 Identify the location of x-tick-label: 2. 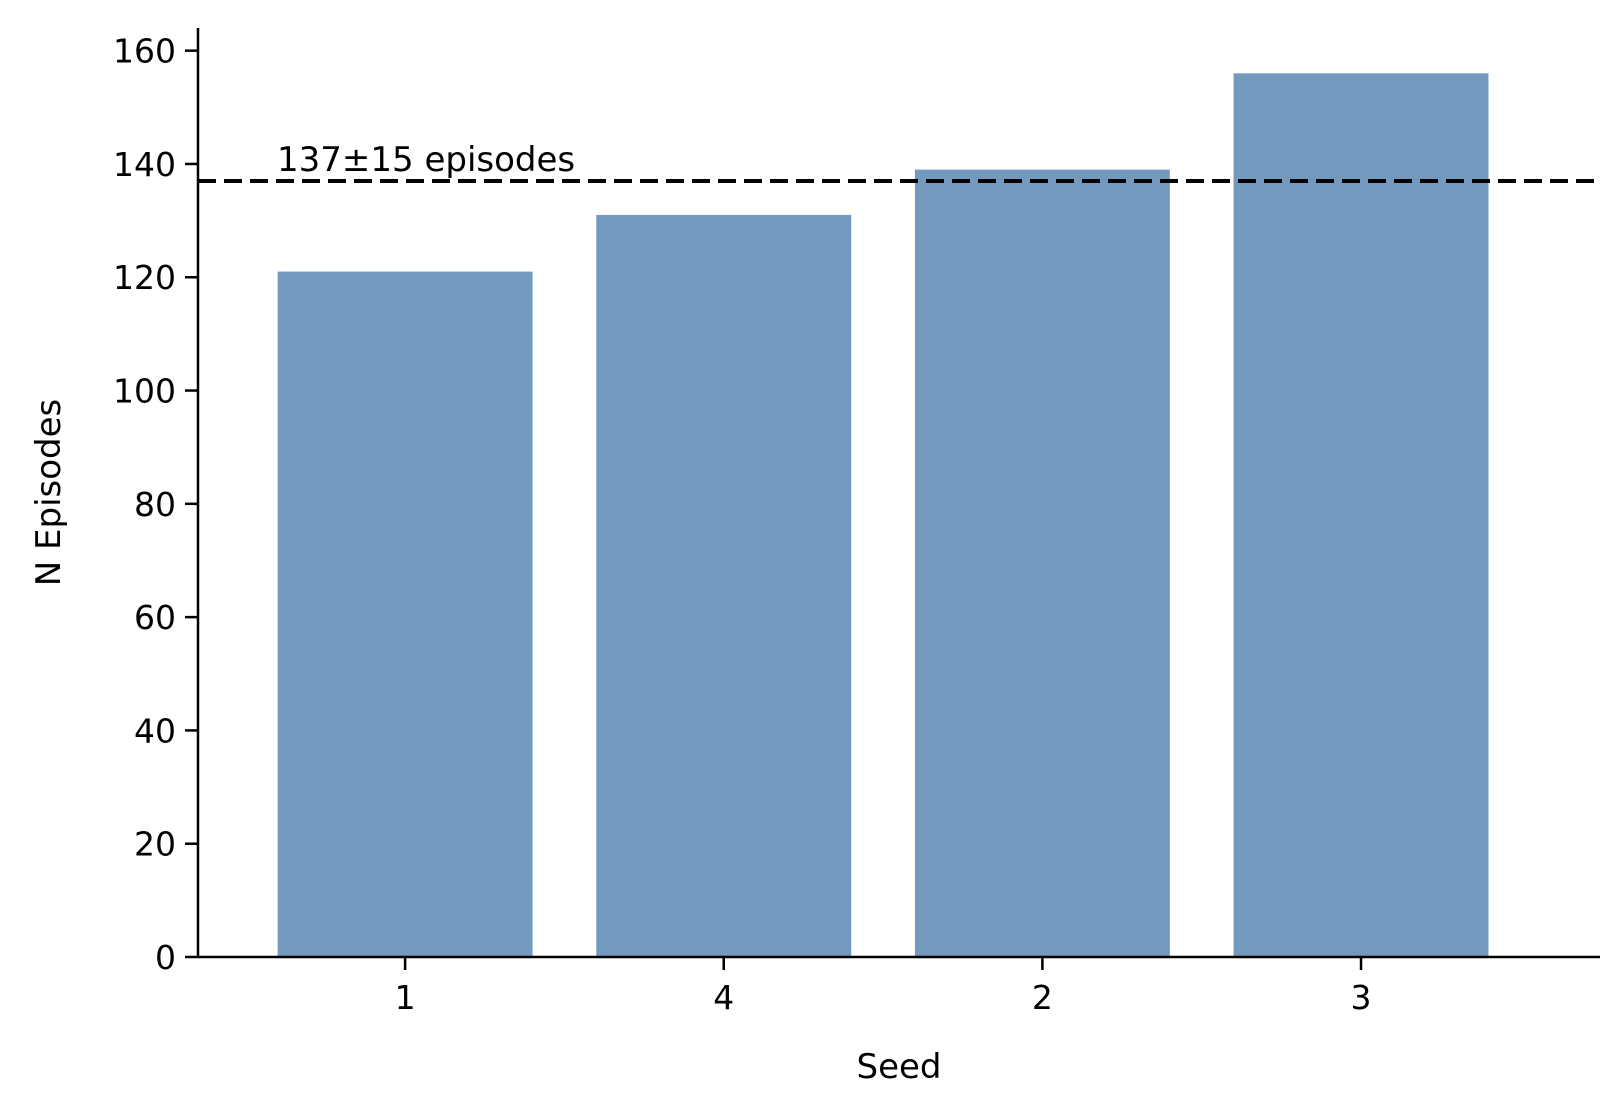
(1042, 997).